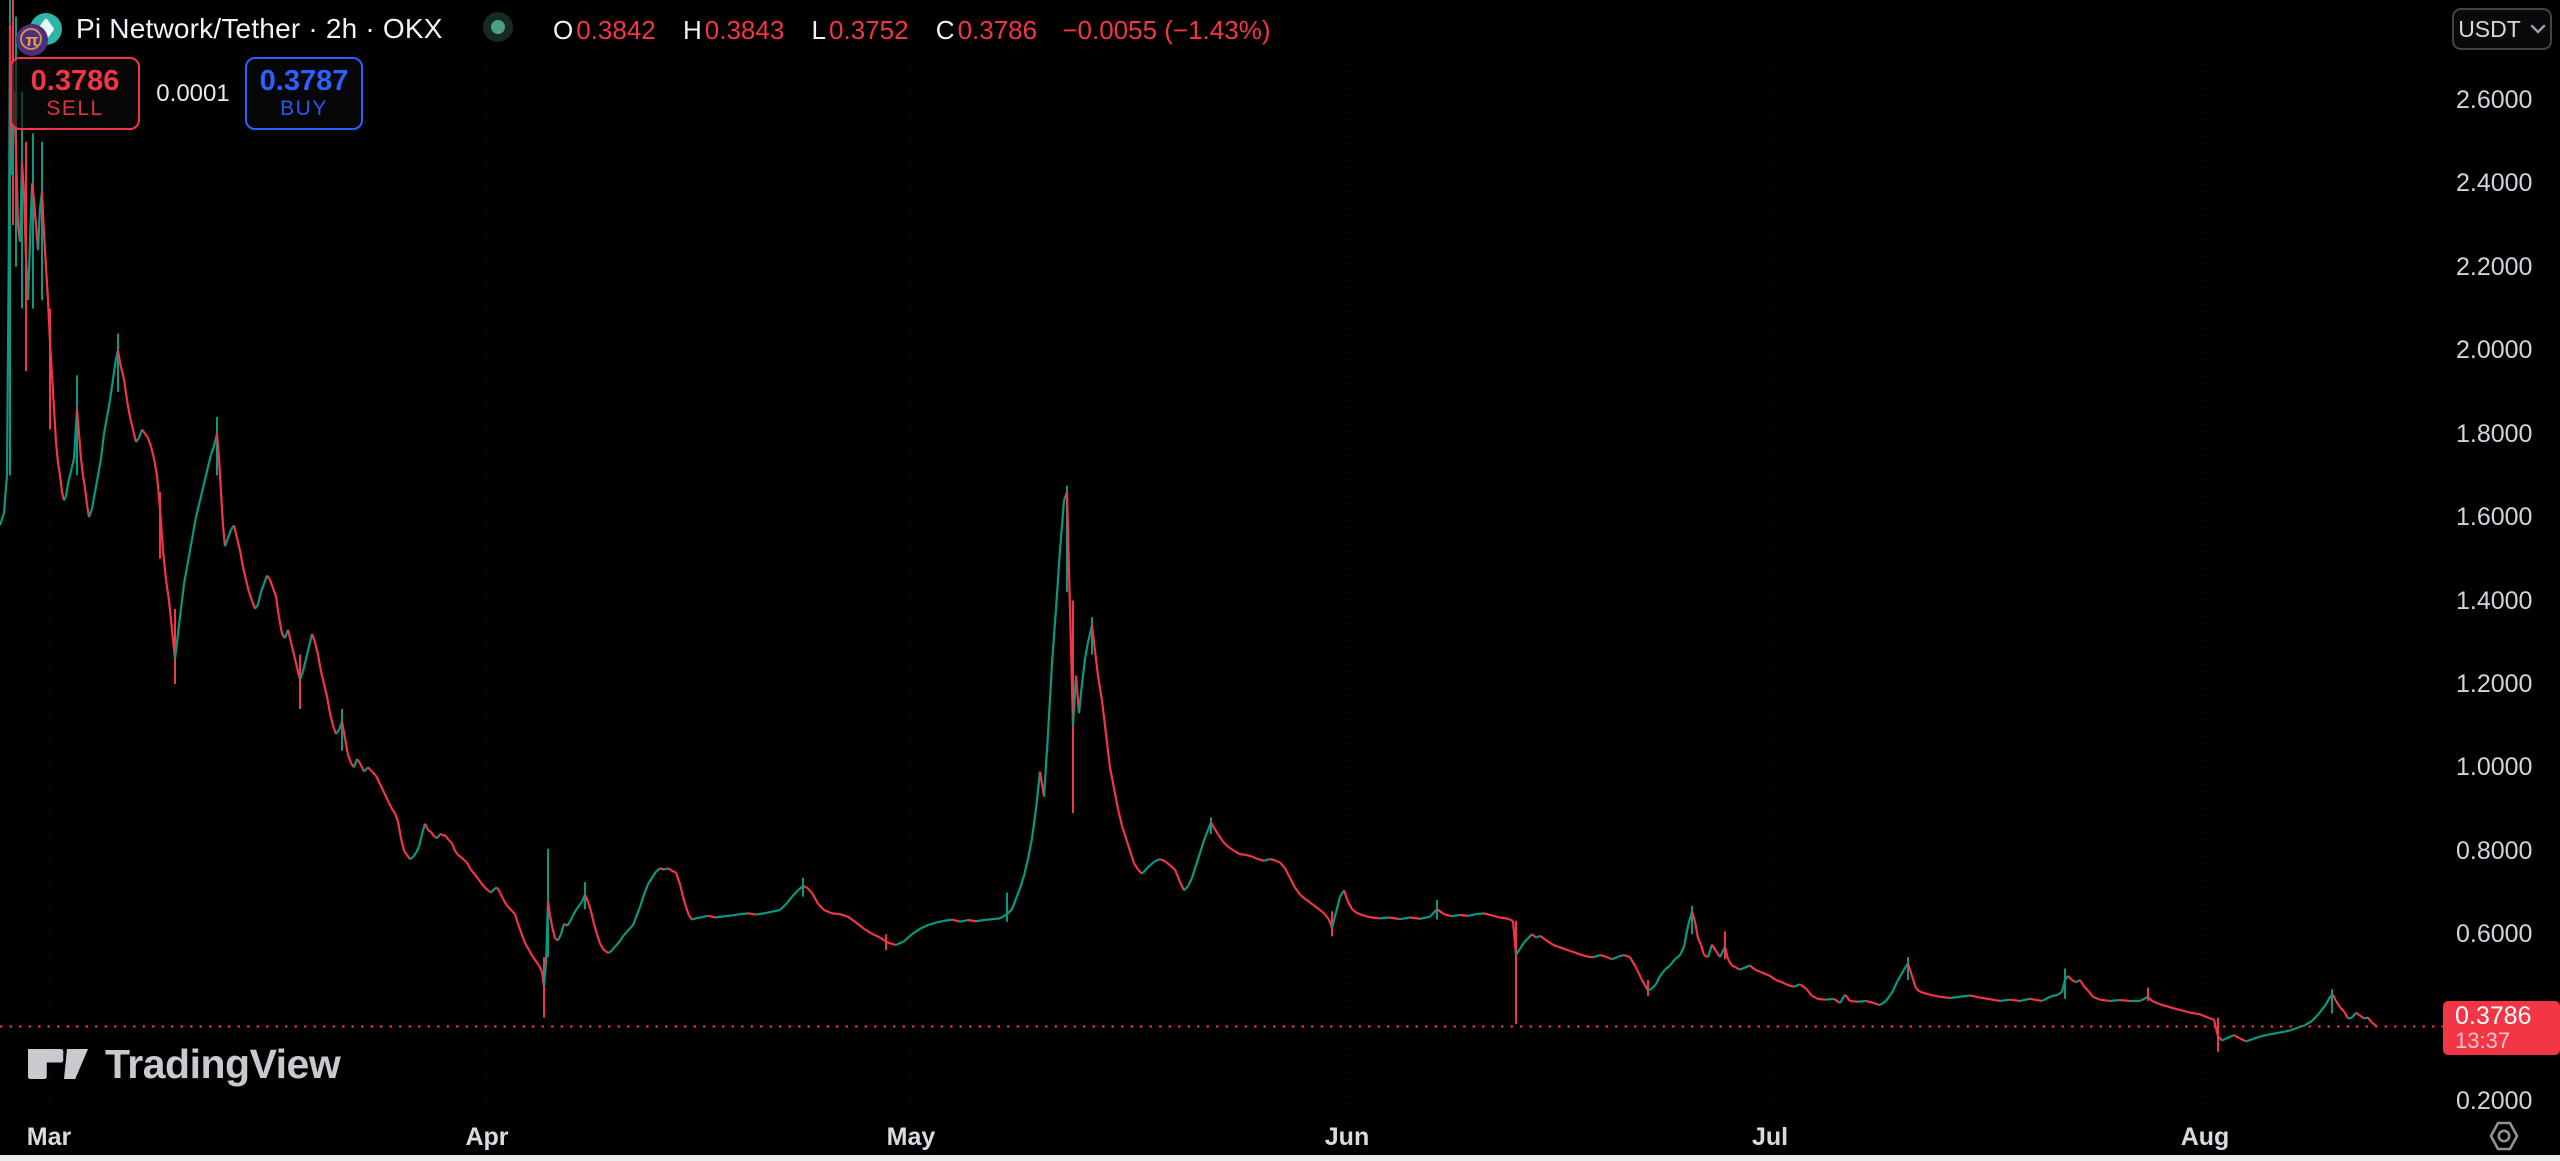  What do you see at coordinates (2502, 29) in the screenshot?
I see `currency-selector-dropdown: USDT` at bounding box center [2502, 29].